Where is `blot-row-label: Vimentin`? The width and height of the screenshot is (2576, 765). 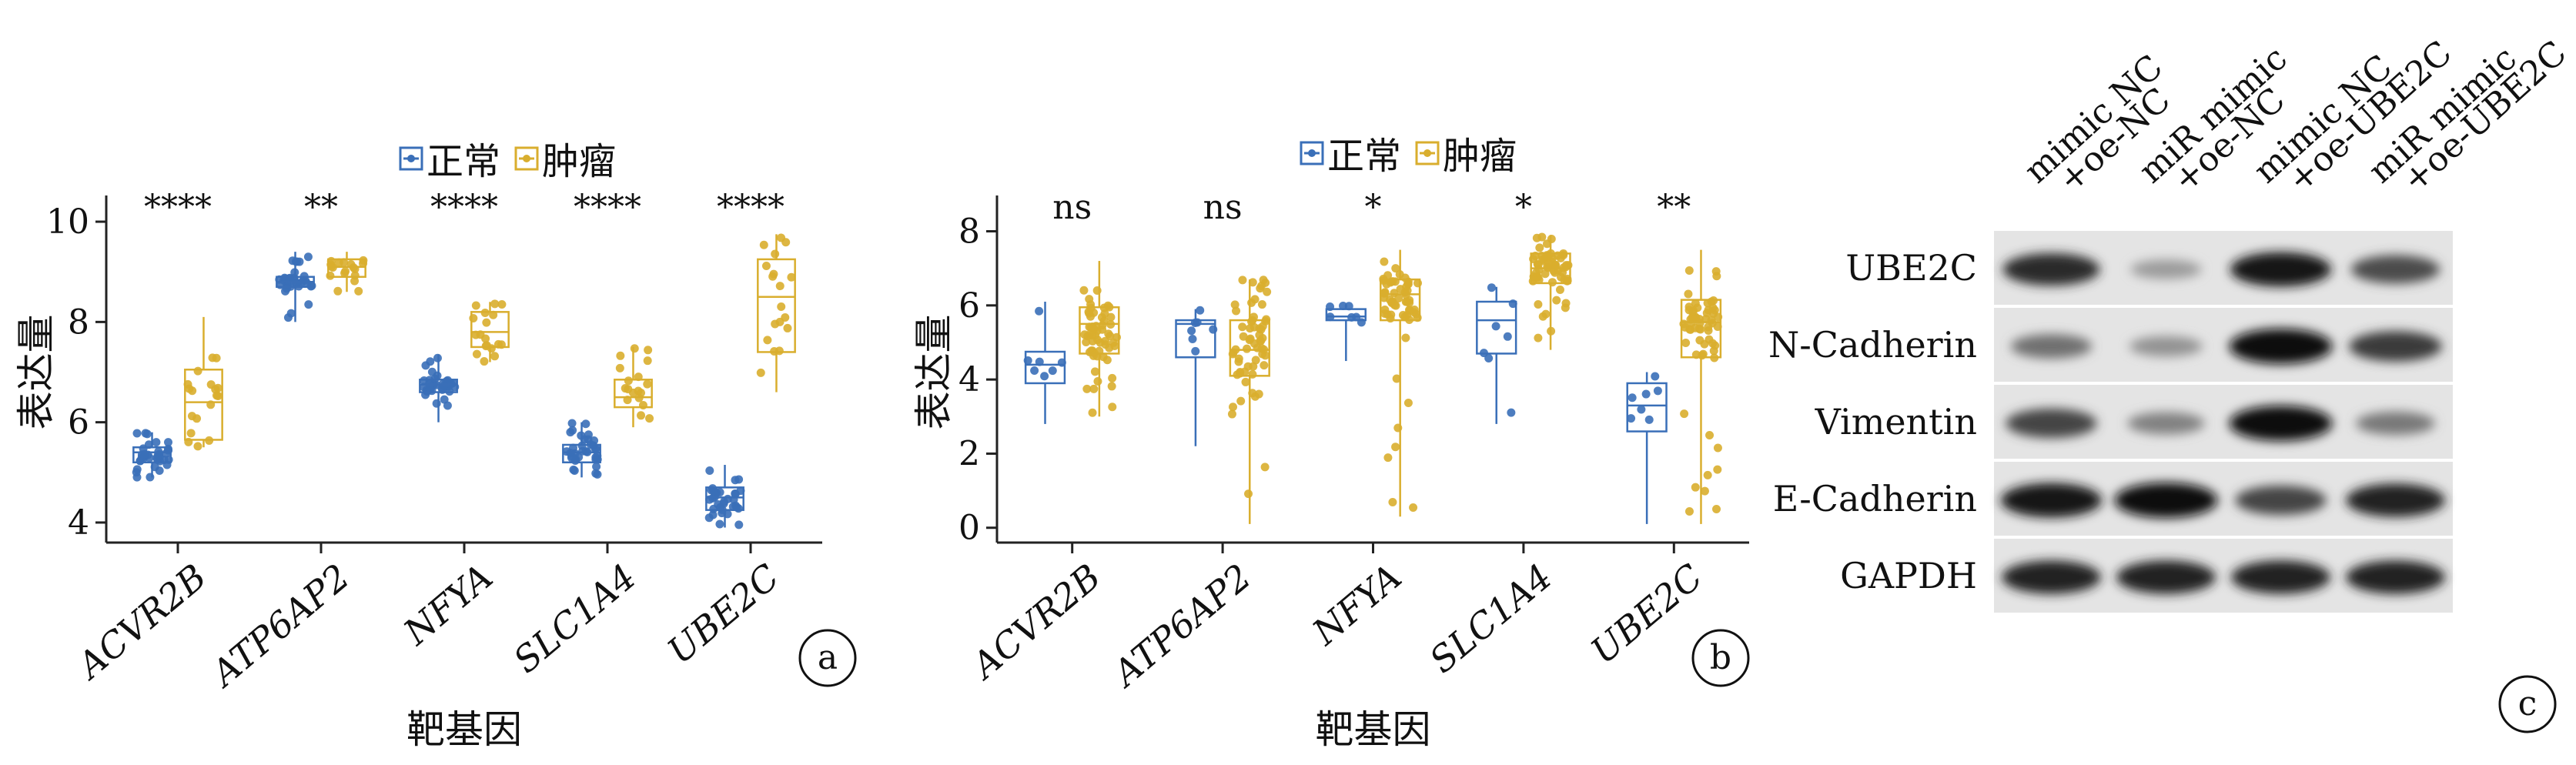 blot-row-label: Vimentin is located at coordinates (1896, 422).